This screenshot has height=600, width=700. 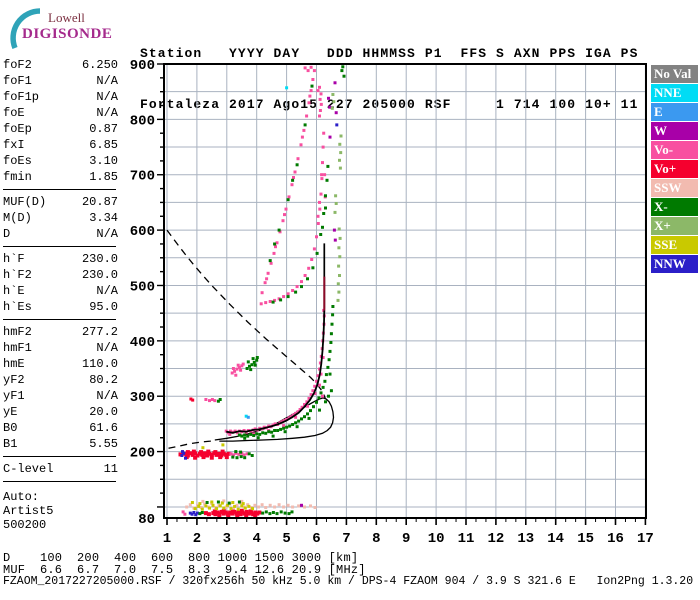 What do you see at coordinates (142, 232) in the screenshot?
I see `y-tick-label: 600` at bounding box center [142, 232].